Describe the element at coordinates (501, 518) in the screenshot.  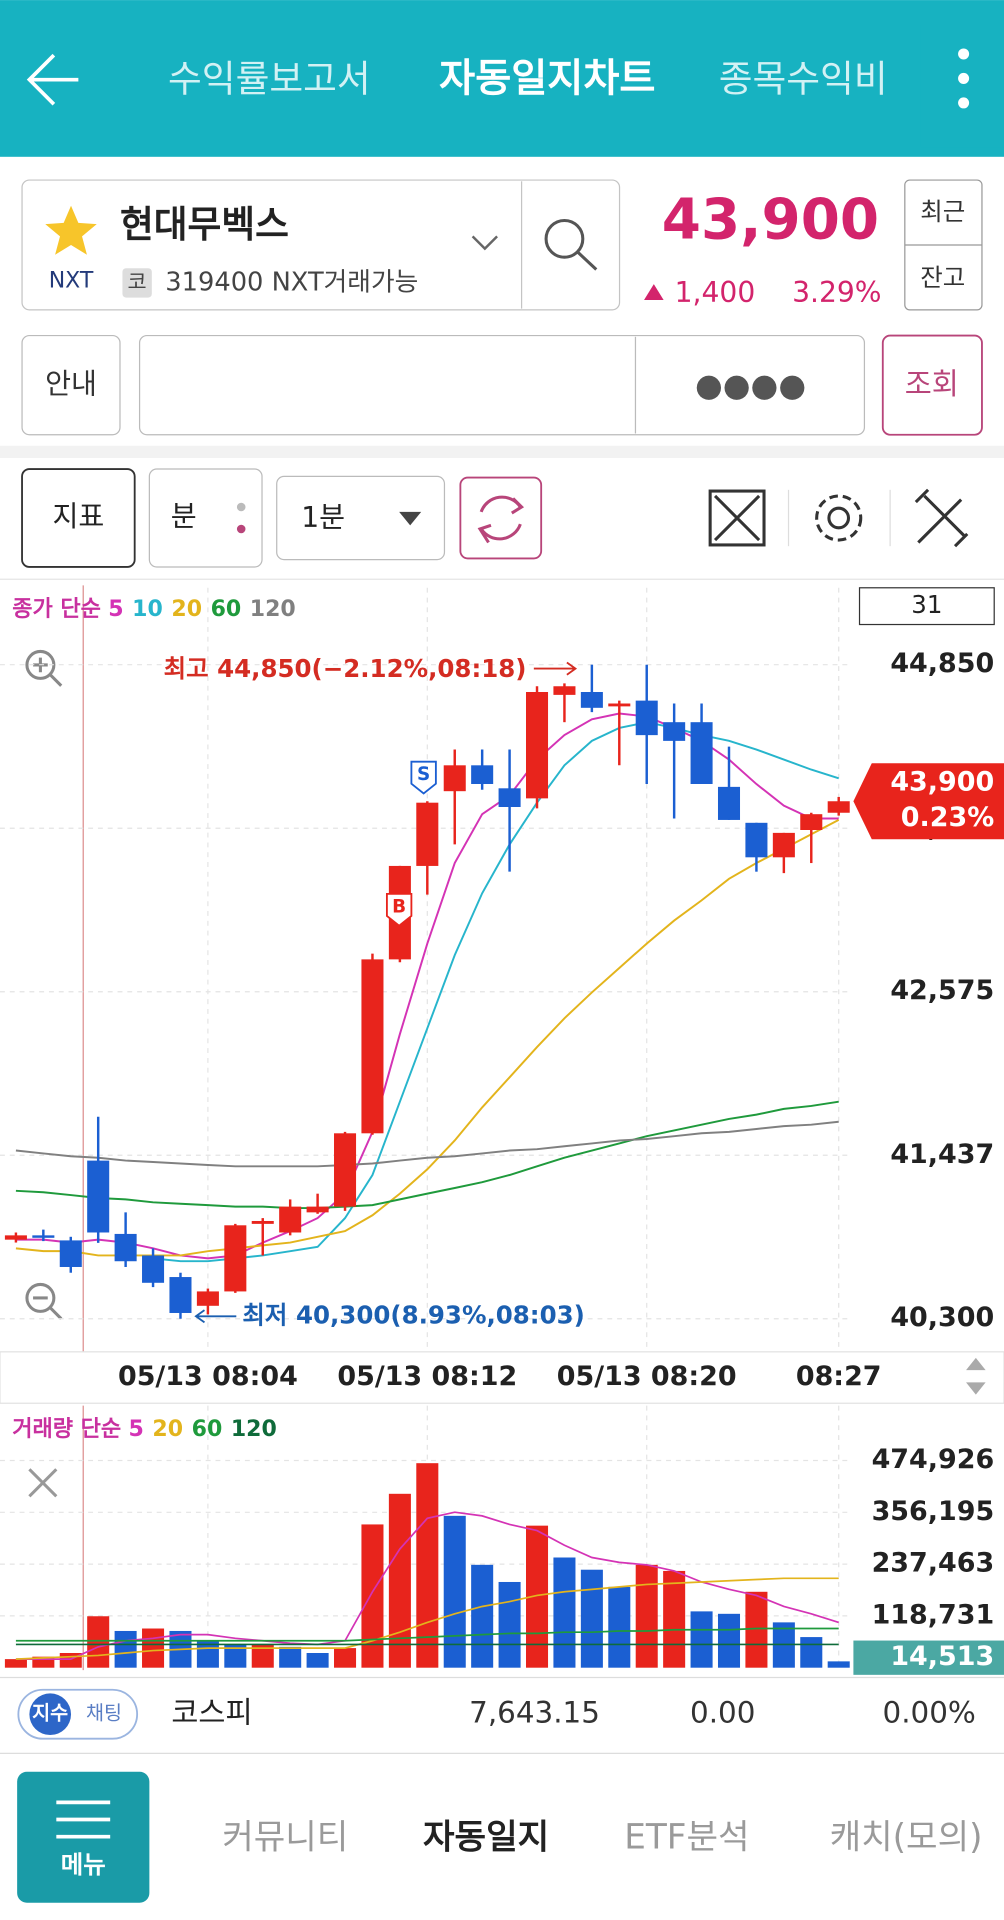
I see `refresh-button` at that location.